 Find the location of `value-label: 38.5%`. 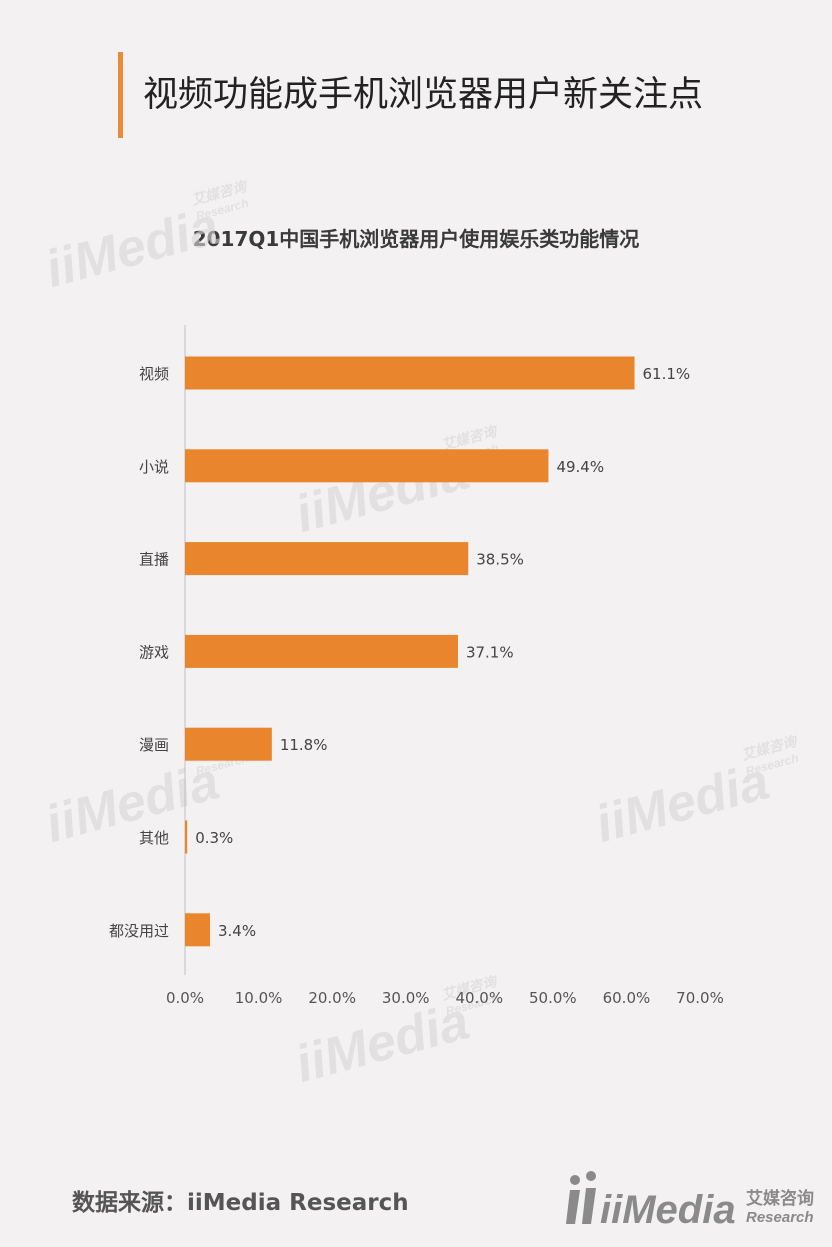

value-label: 38.5% is located at coordinates (500, 560).